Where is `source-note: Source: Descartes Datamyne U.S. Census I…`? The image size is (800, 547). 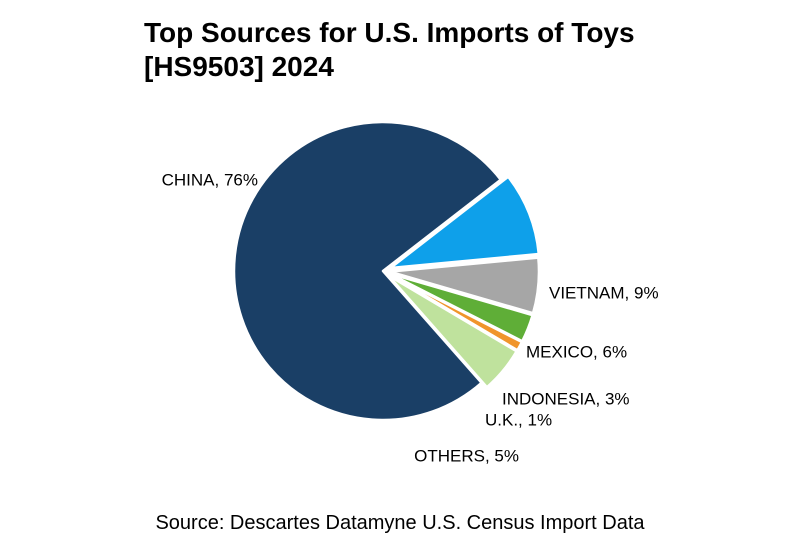
source-note: Source: Descartes Datamyne U.S. Census I… is located at coordinates (400, 523).